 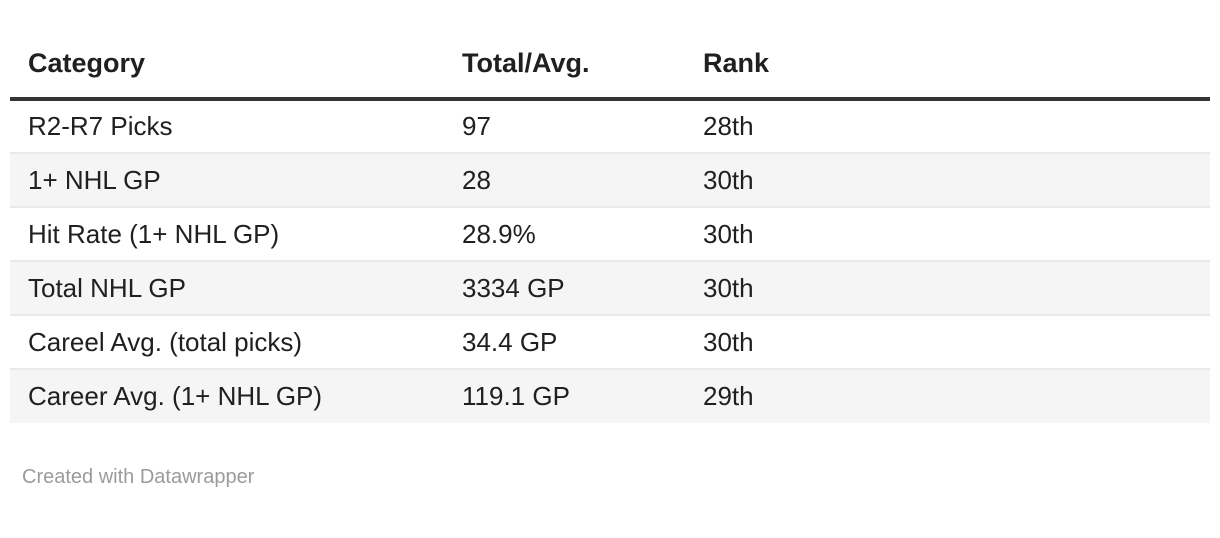 What do you see at coordinates (81, 477) in the screenshot?
I see `attribution-text: Created with` at bounding box center [81, 477].